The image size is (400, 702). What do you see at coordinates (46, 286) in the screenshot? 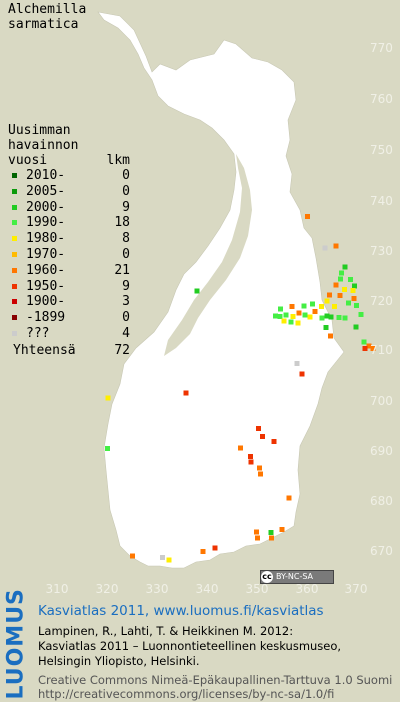
I see `legend-period-label: 1950-` at bounding box center [46, 286].